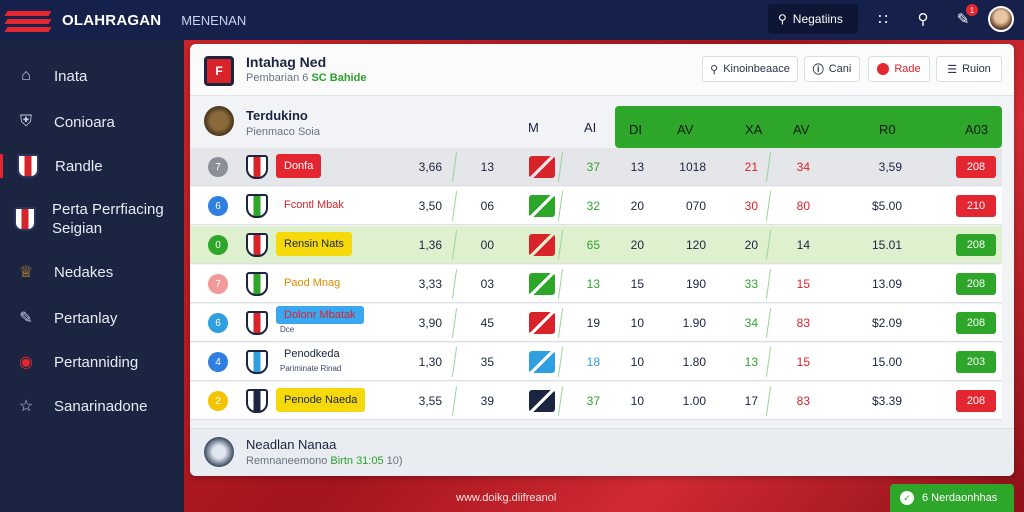  I want to click on table-row: 2 Penode Naeda 3,55 39 37 10 1.00 17 83 $3.39 208, so click(596, 401).